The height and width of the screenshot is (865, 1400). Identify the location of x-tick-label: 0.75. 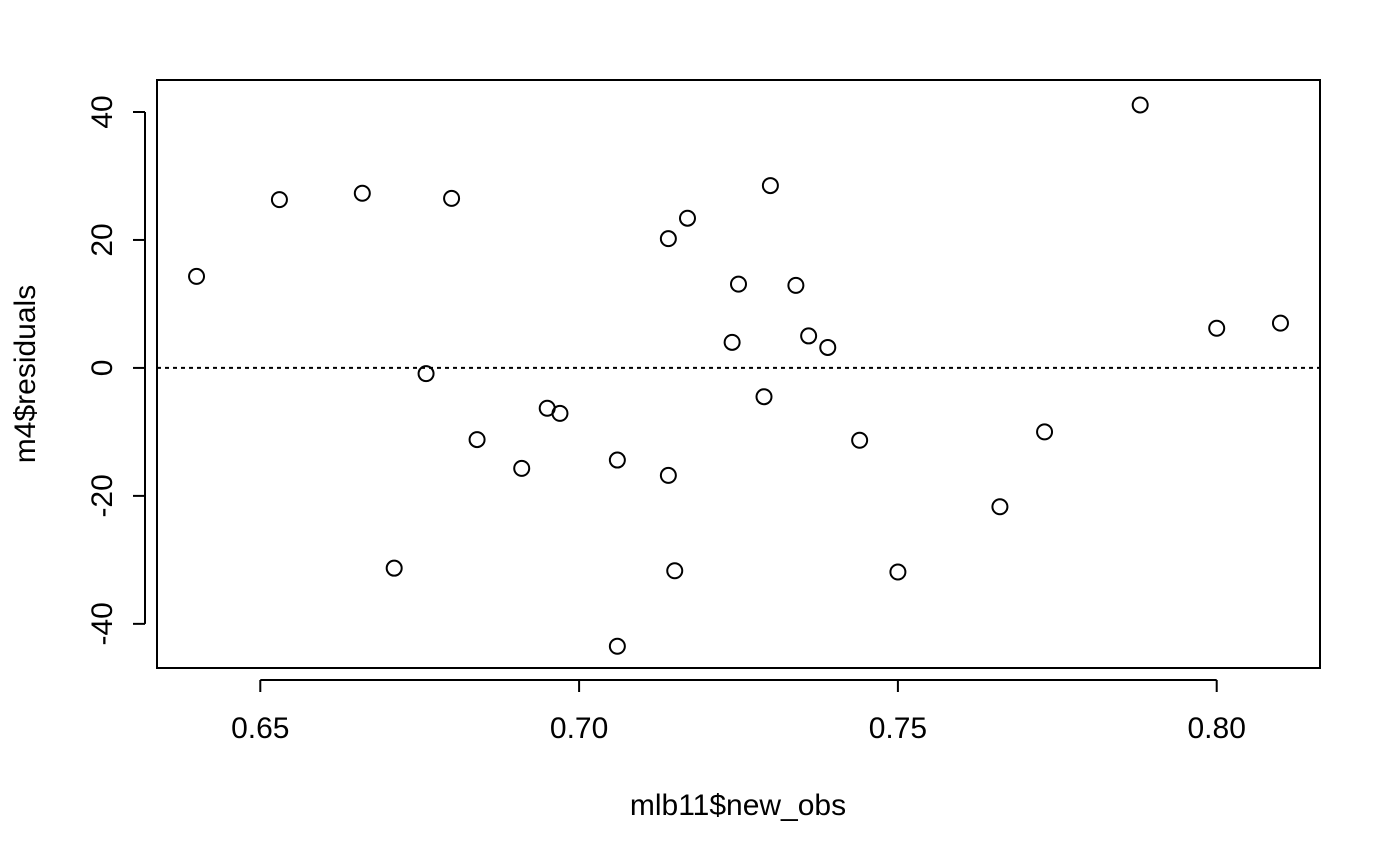
(898, 728).